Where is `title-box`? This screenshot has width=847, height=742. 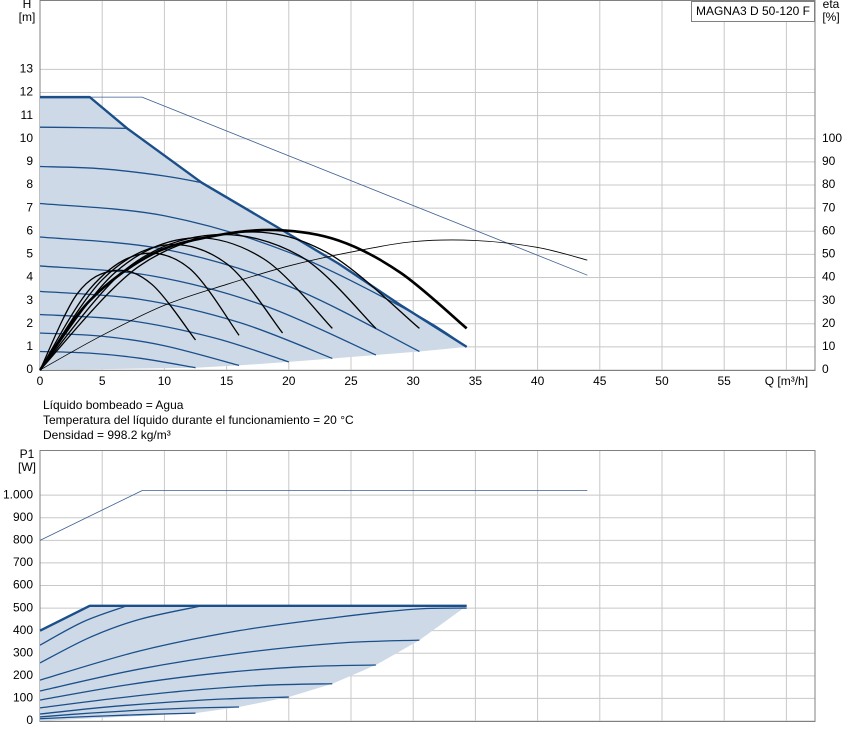 title-box is located at coordinates (753, 11).